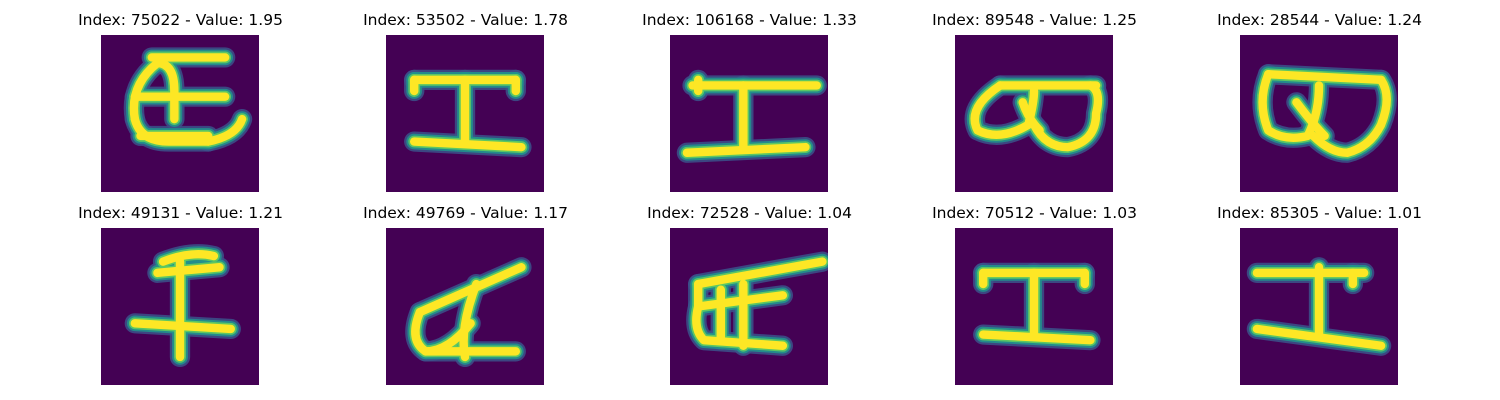 The image size is (1500, 400). Describe the element at coordinates (1404, 20) in the screenshot. I see `value-number: 1.24` at that location.